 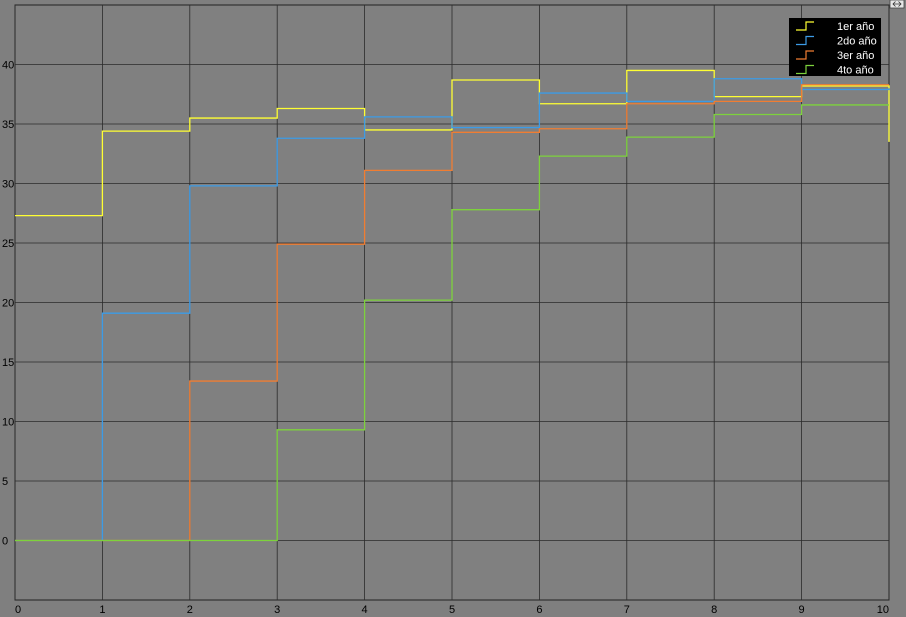 I want to click on x-tick-label: 0, so click(x=18, y=610).